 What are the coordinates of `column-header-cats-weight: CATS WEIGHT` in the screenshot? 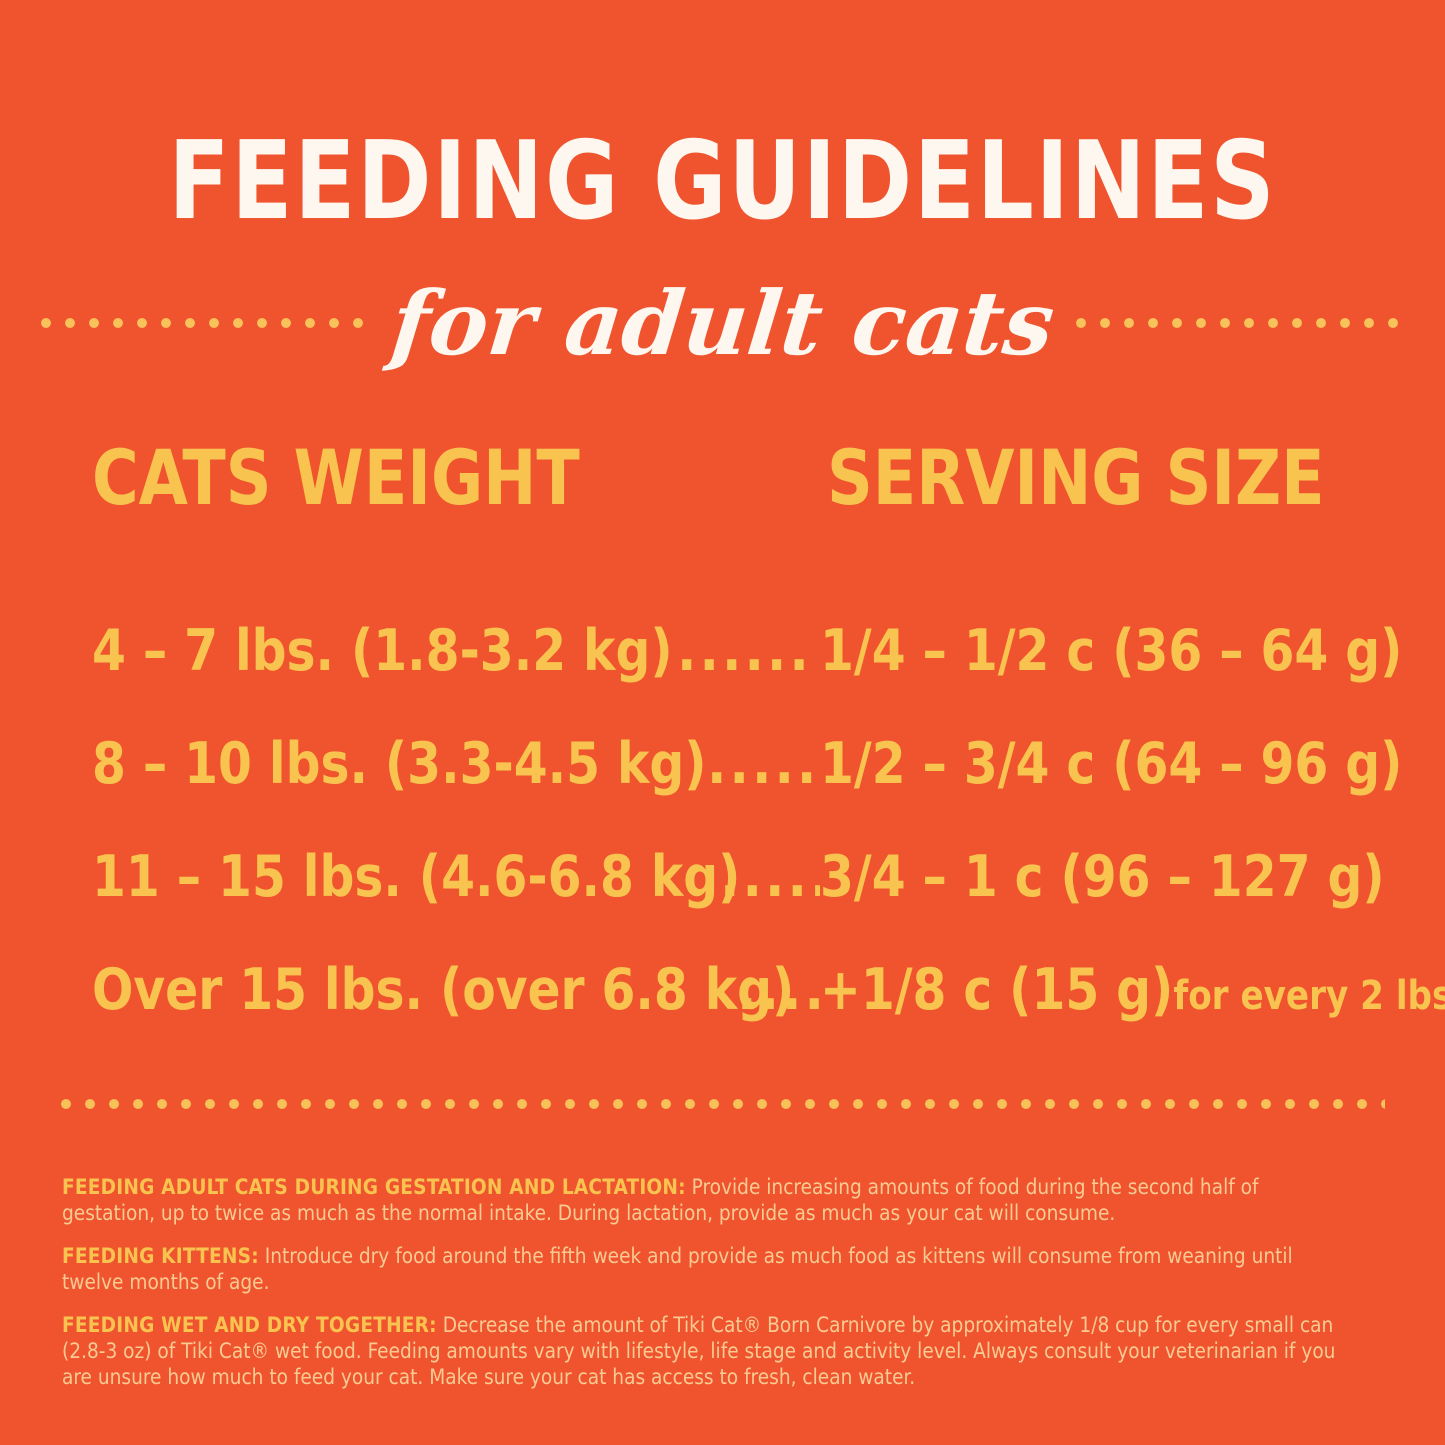 It's located at (336, 477).